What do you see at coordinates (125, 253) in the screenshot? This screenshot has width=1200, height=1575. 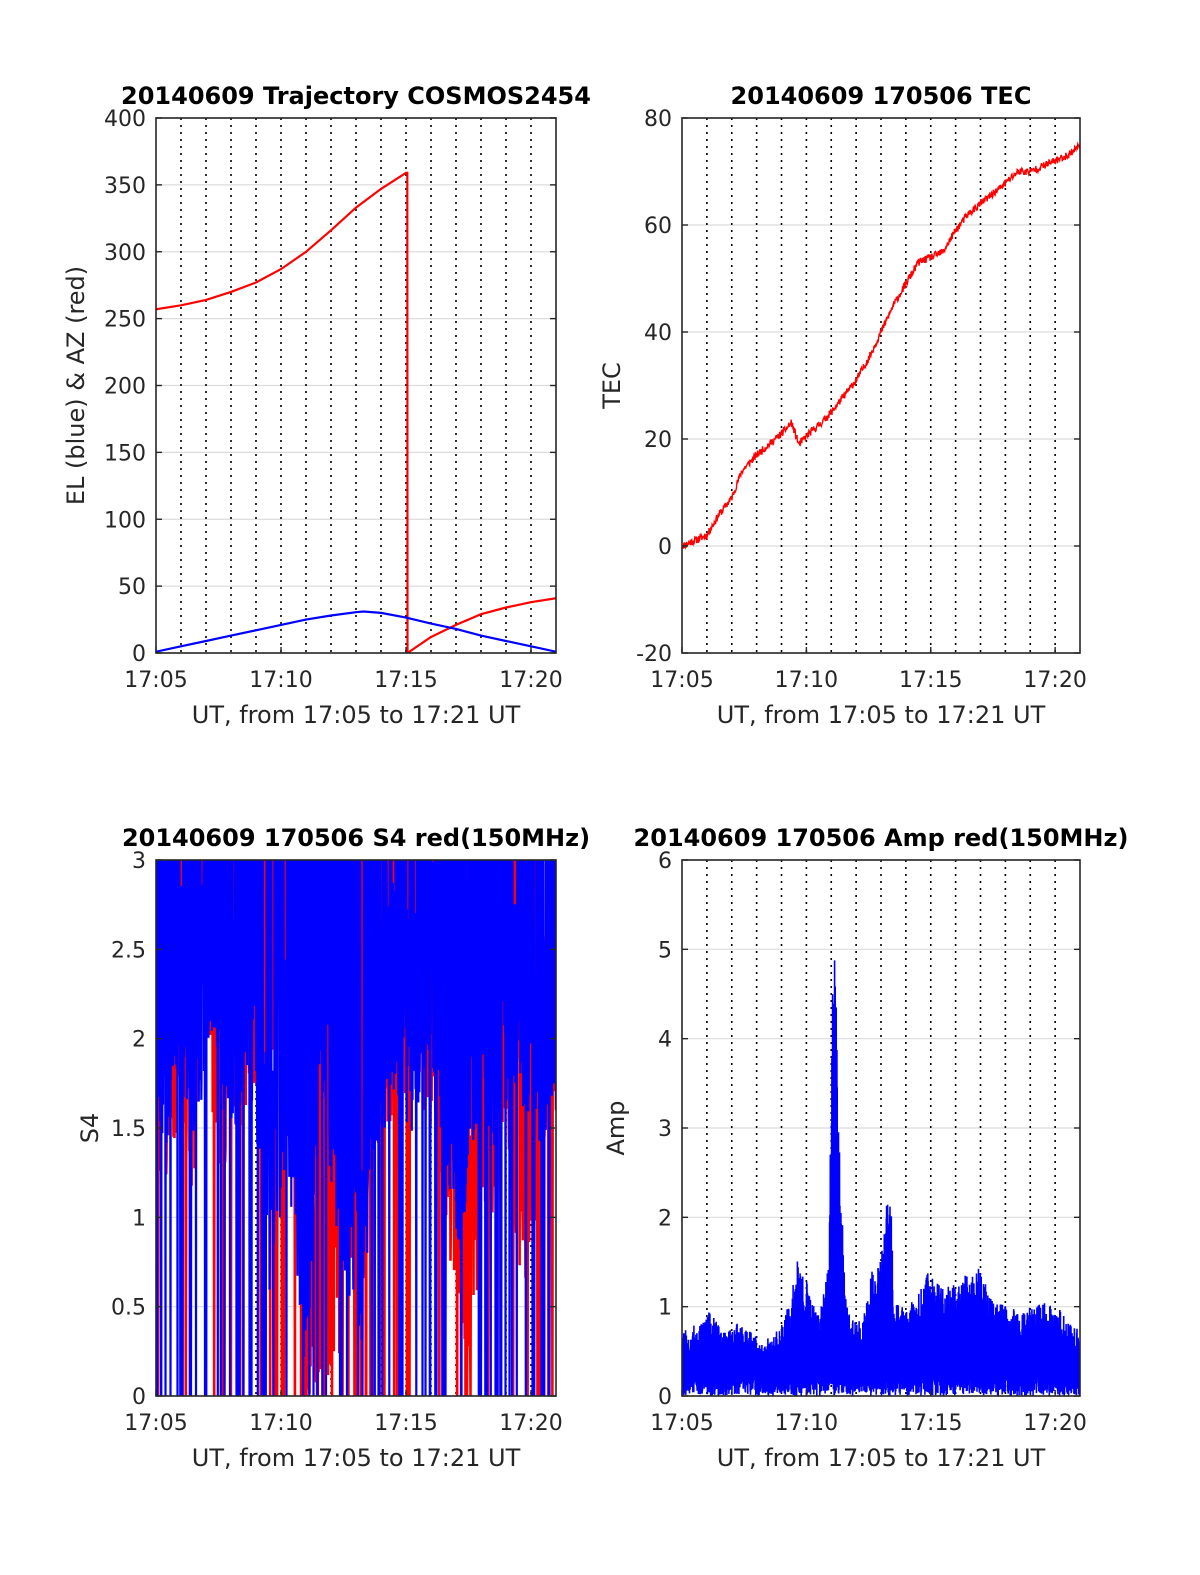 I see `y-tick-label: 300` at bounding box center [125, 253].